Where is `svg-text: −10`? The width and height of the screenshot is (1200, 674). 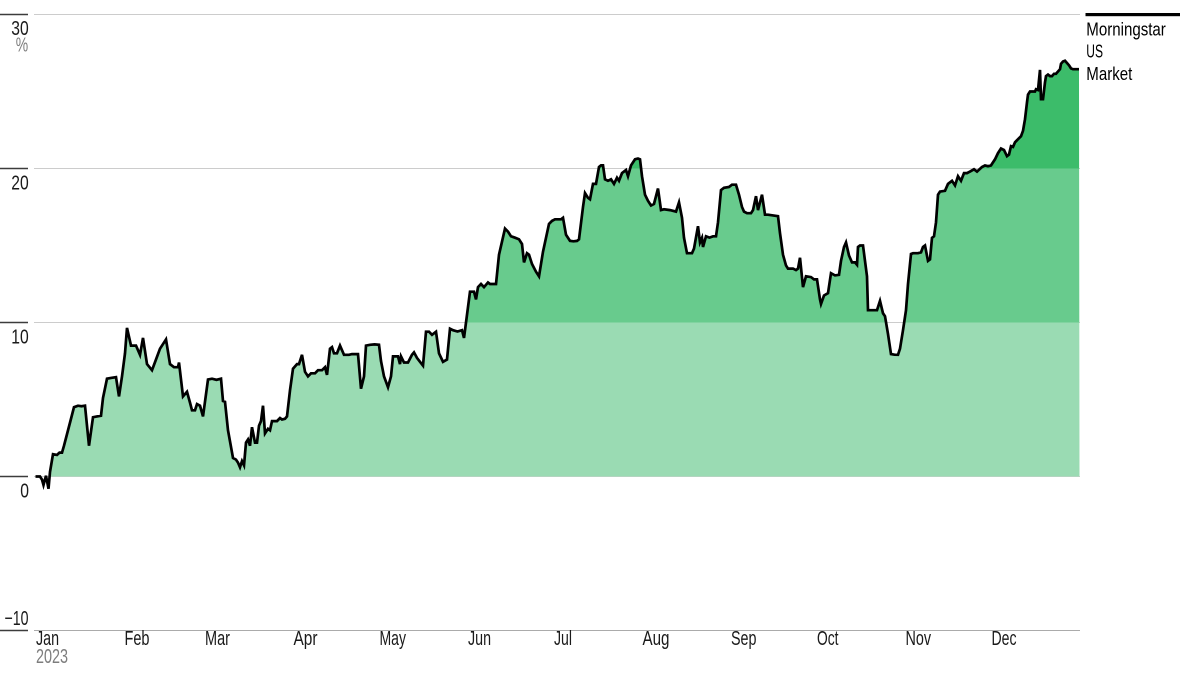 svg-text: −10 is located at coordinates (17, 619).